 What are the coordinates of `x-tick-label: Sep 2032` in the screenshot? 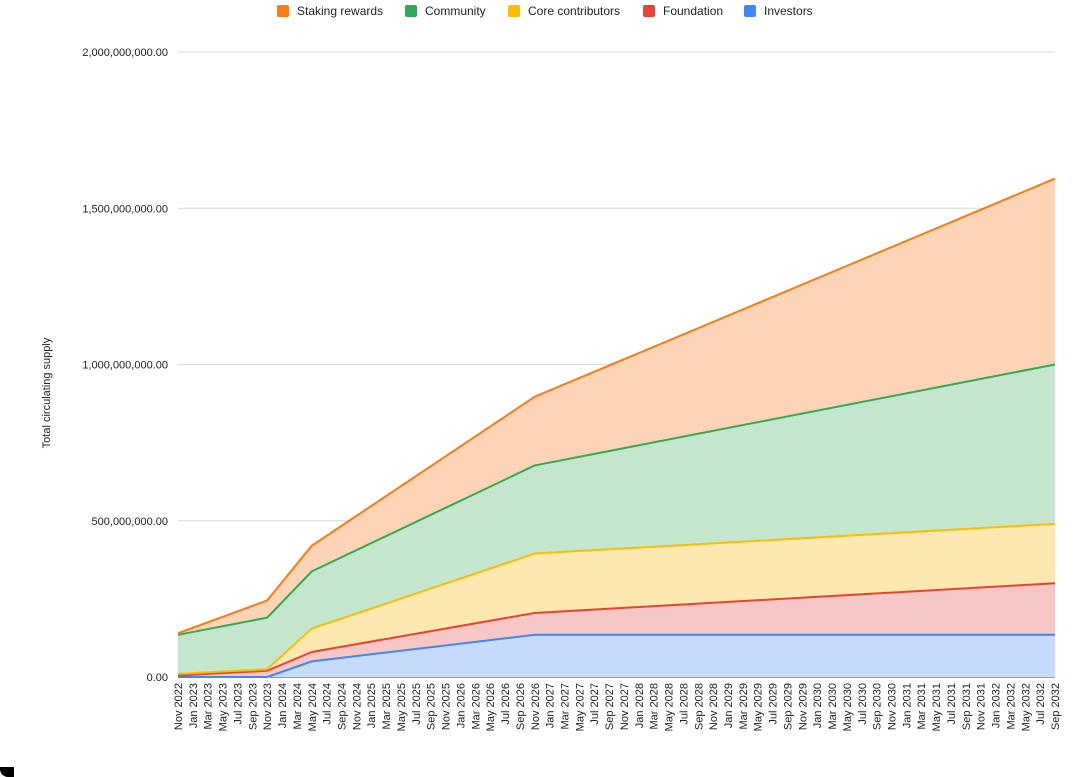 It's located at (1056, 706).